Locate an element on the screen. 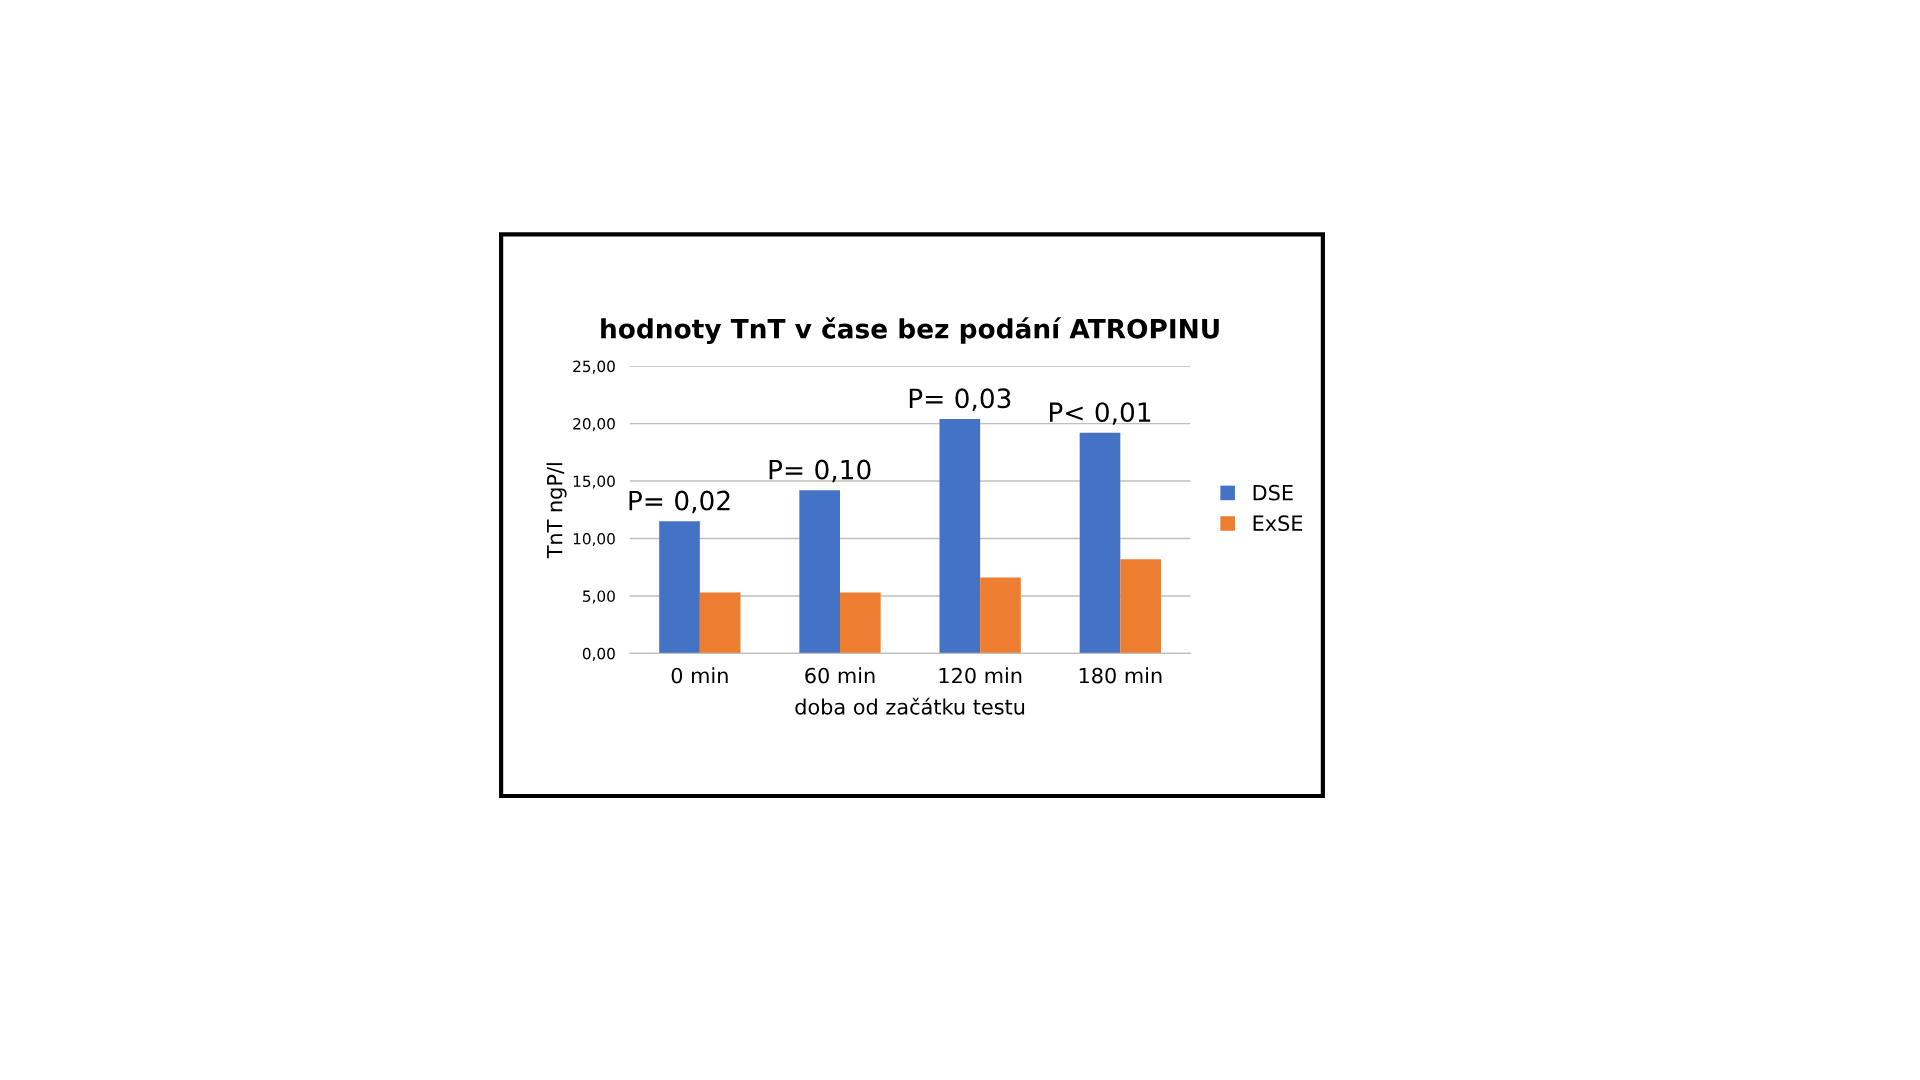 The width and height of the screenshot is (1920, 1080). x-tick-label: 0 min is located at coordinates (699, 675).